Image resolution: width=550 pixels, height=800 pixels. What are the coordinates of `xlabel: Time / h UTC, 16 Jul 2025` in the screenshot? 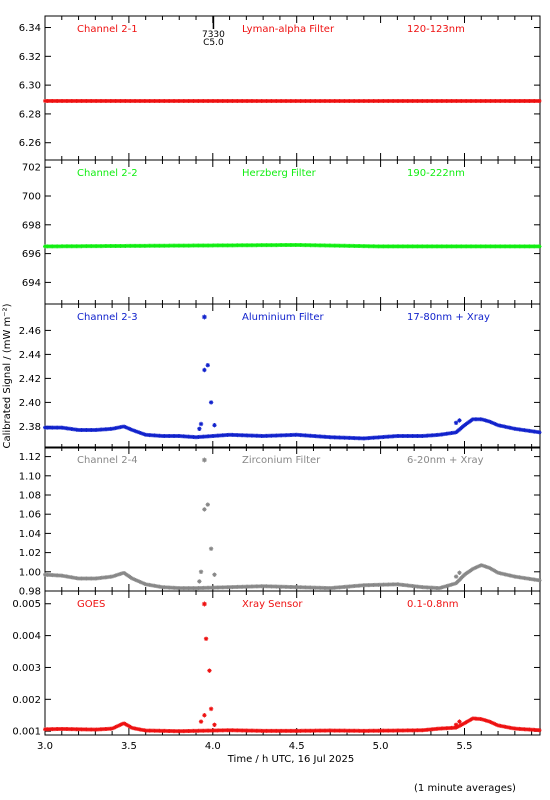 It's located at (291, 759).